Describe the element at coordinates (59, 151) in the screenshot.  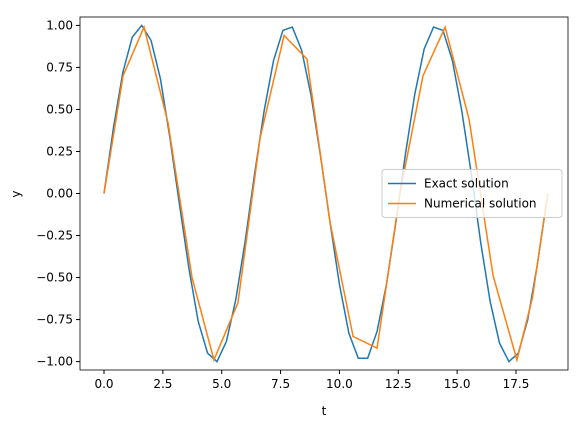
I see `y-tick-label: 0.25` at that location.